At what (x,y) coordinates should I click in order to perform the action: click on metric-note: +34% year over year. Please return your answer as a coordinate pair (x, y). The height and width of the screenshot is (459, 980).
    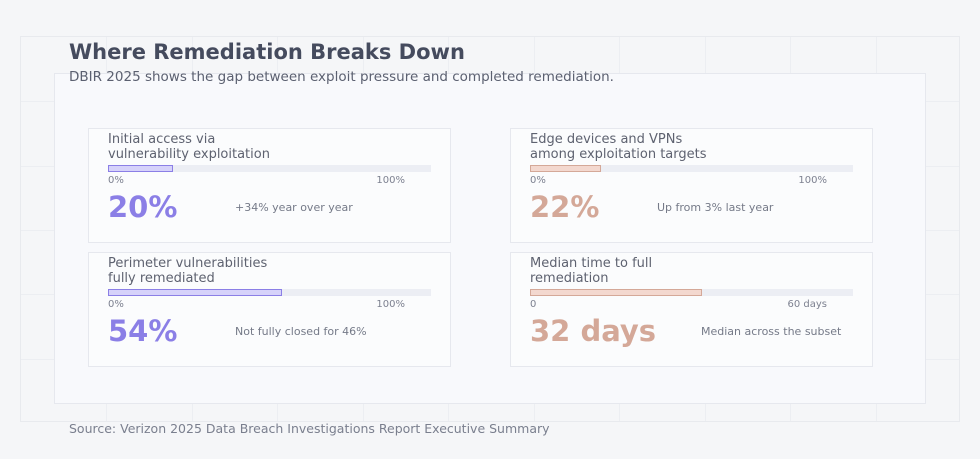
    Looking at the image, I should click on (294, 207).